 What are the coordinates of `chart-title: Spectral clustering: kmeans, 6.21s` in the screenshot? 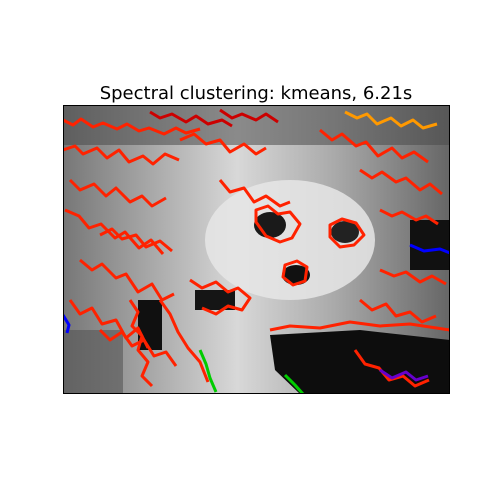 It's located at (256, 93).